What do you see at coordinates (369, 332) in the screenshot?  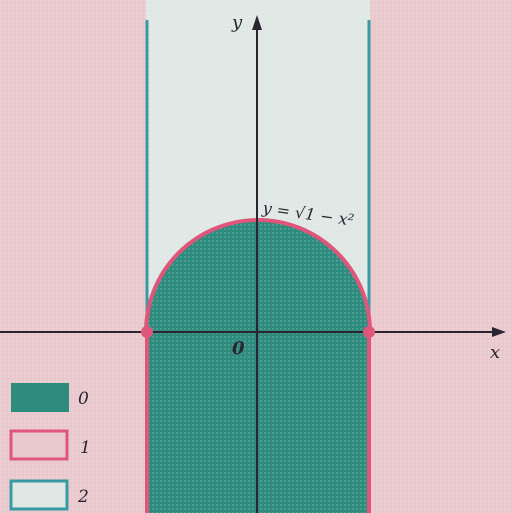 I see `point-right` at bounding box center [369, 332].